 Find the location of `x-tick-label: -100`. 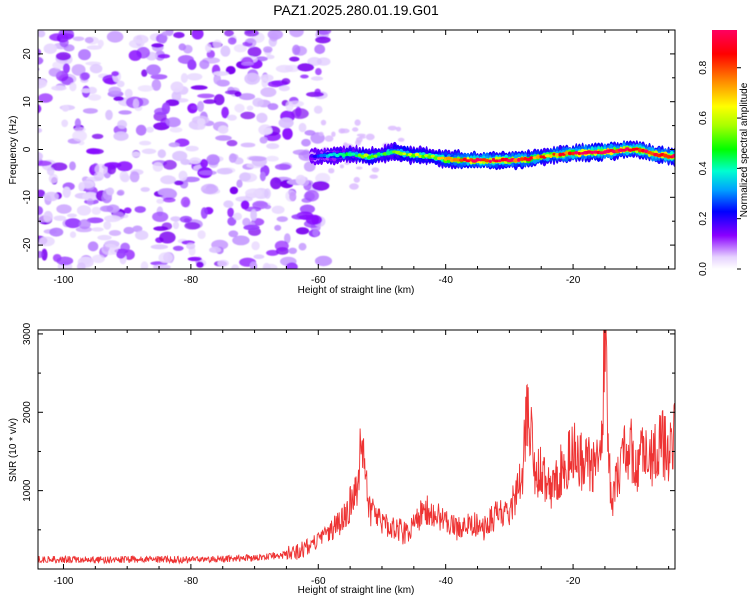

x-tick-label: -100 is located at coordinates (63, 280).